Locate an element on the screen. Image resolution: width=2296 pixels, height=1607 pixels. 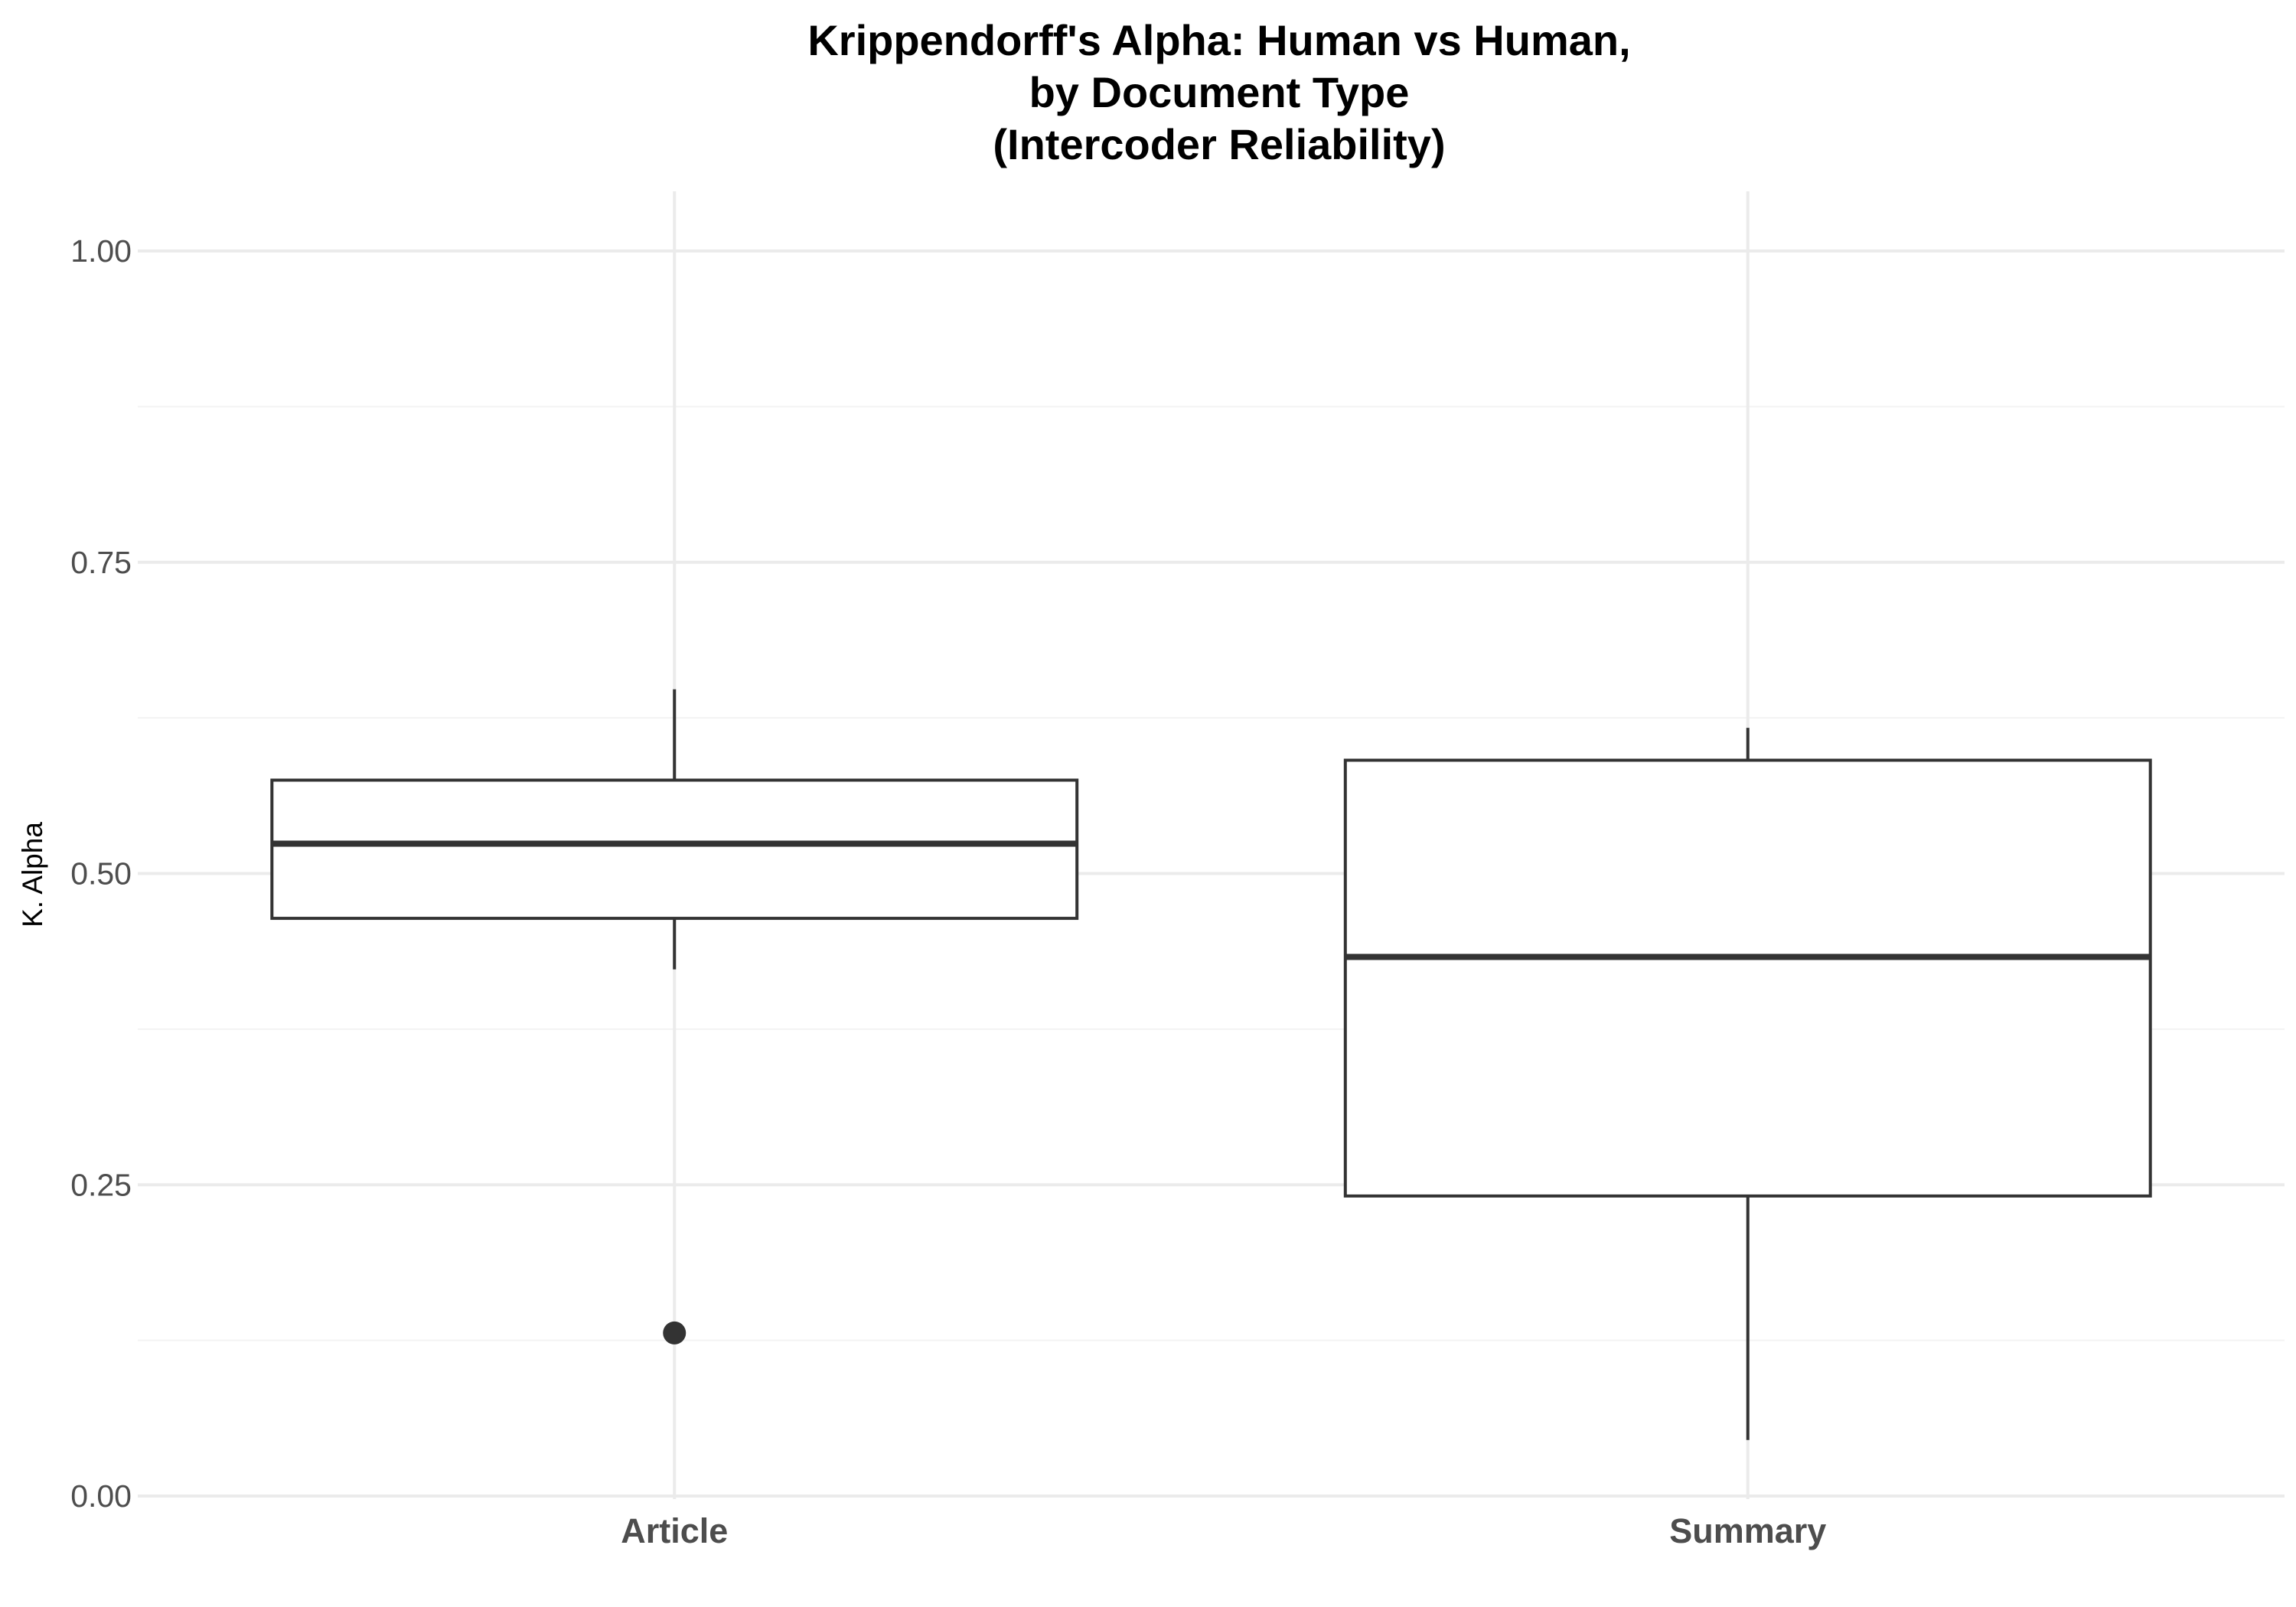
y-tick-label: 1.00 is located at coordinates (101, 251).